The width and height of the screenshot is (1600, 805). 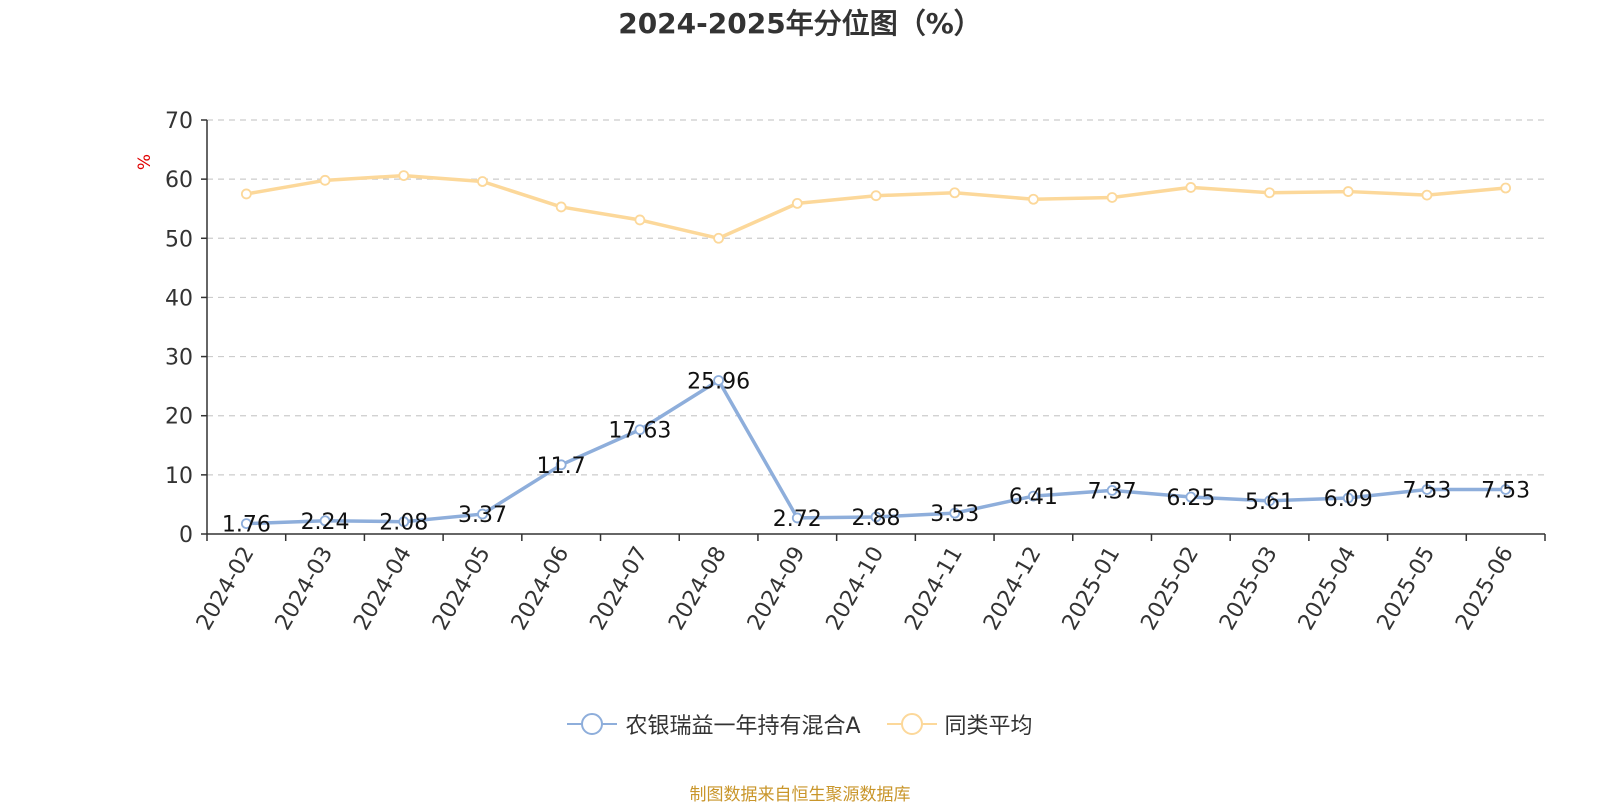 I want to click on x-tick-label: 2024-06, so click(x=541, y=589).